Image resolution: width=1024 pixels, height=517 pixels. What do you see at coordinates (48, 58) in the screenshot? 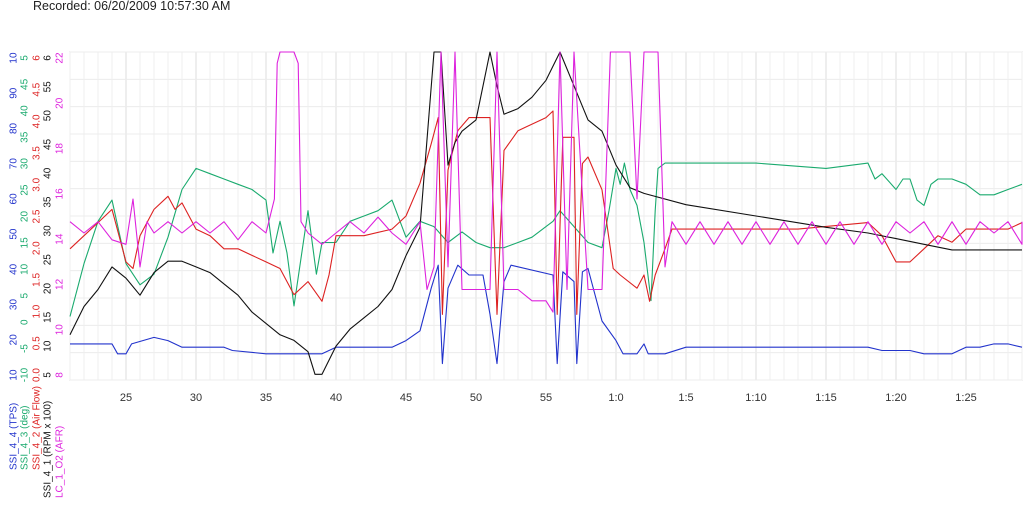
I see `y-tick-label-rpm: 6` at bounding box center [48, 58].